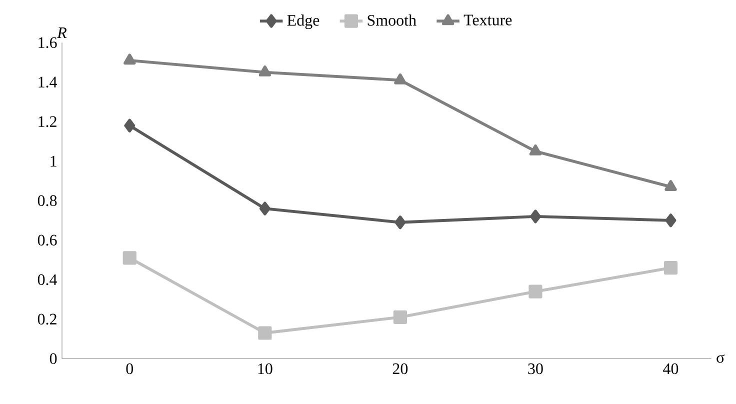 The height and width of the screenshot is (404, 736). Describe the element at coordinates (392, 20) in the screenshot. I see `legend-label: Smooth` at that location.